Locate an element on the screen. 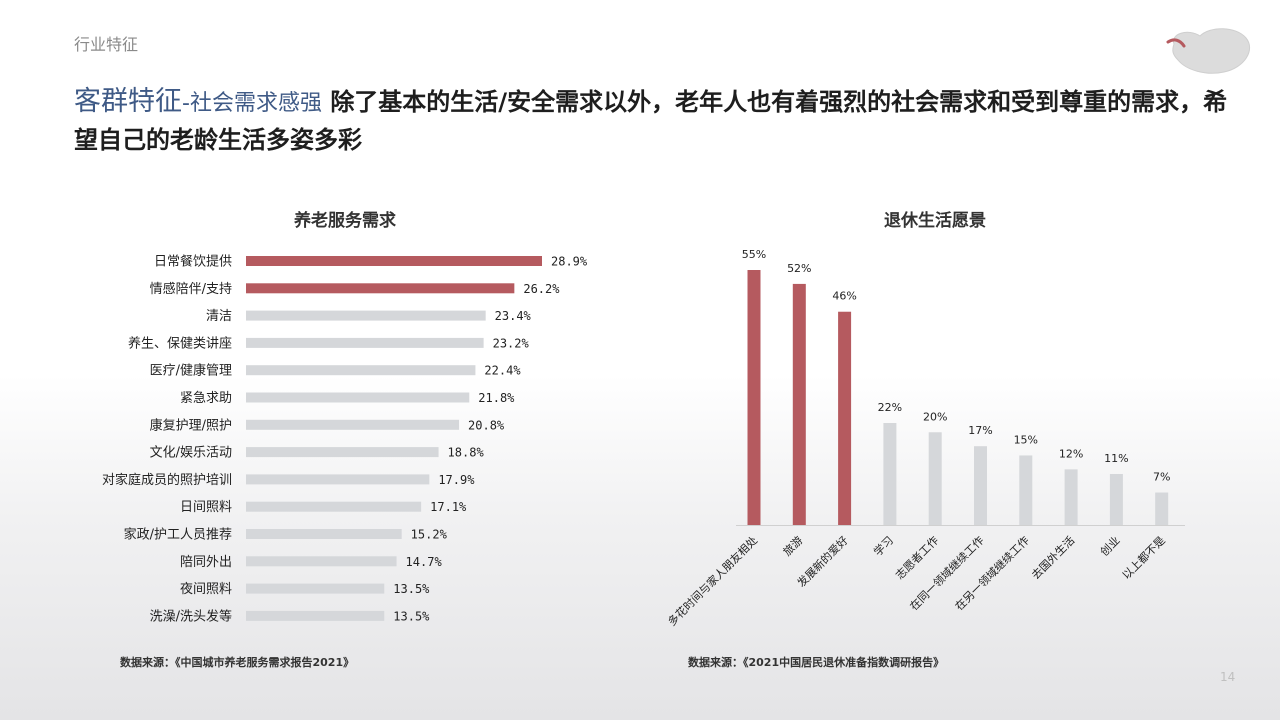  column-category-label: 创业 is located at coordinates (1110, 546).